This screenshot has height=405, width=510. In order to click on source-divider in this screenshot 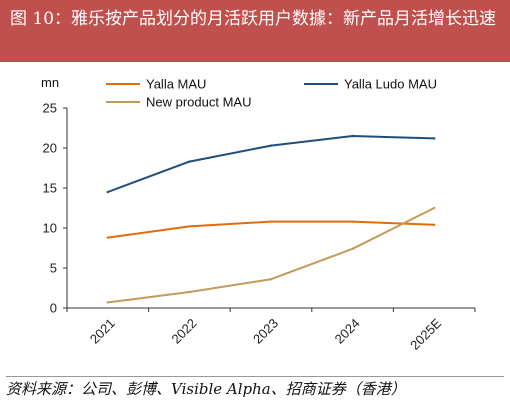, I will do `click(255, 376)`.